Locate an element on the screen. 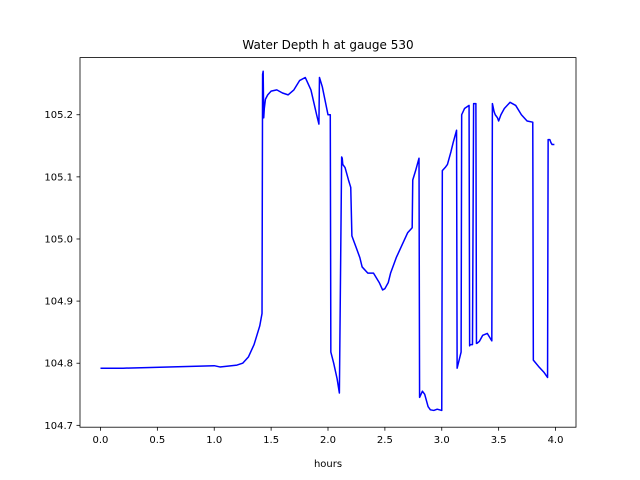  y-axis: 104.7 104.8 104.9 105.0 105.1 105.2 is located at coordinates (62, 271).